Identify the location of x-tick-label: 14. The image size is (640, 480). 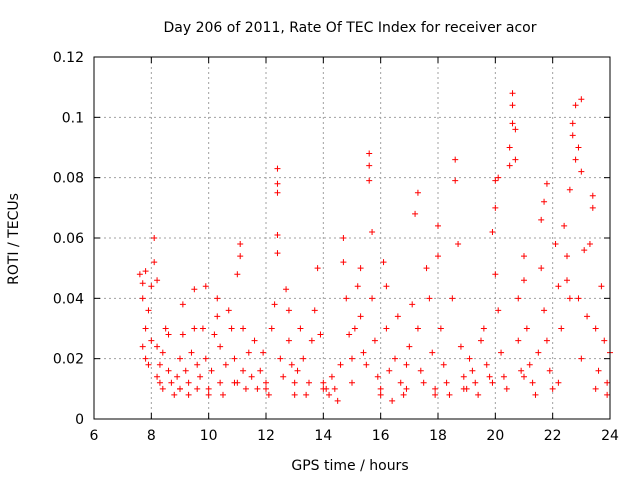
(323, 436).